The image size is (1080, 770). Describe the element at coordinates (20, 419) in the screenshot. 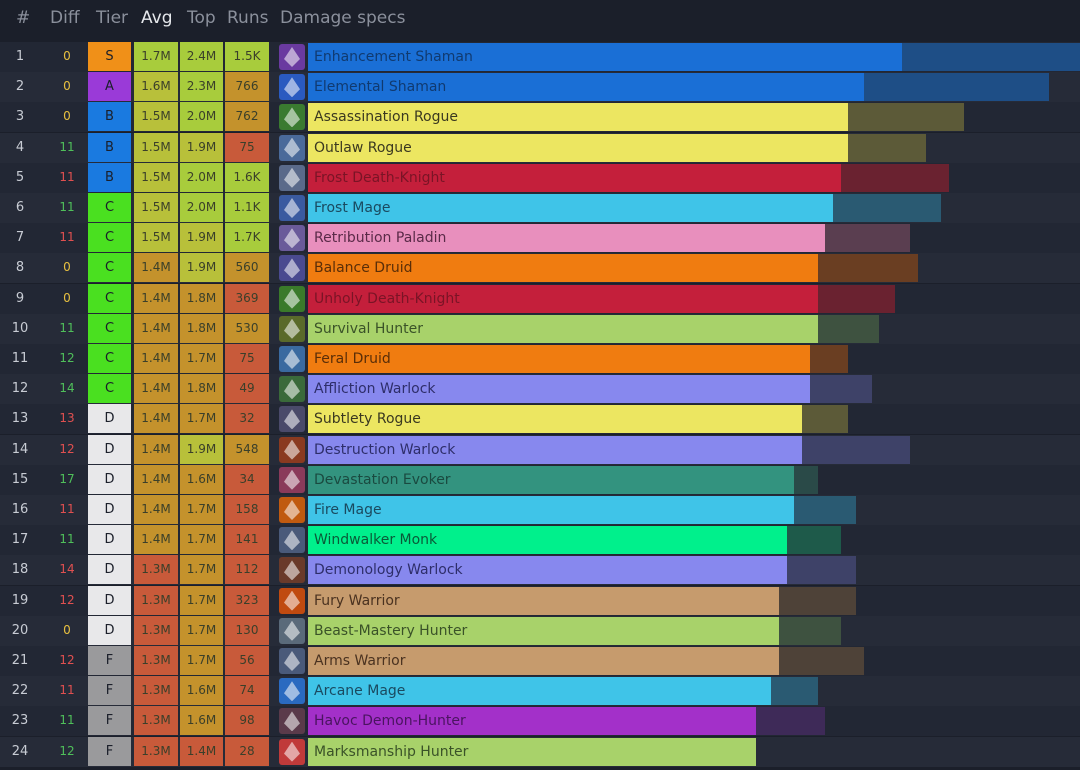

I see `rank-cell: 13` at that location.